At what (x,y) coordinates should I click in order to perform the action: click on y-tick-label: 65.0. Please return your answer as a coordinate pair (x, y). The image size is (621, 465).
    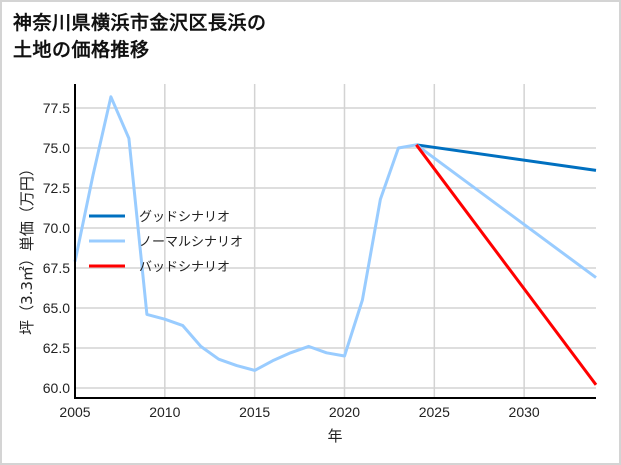
    Looking at the image, I should click on (56, 308).